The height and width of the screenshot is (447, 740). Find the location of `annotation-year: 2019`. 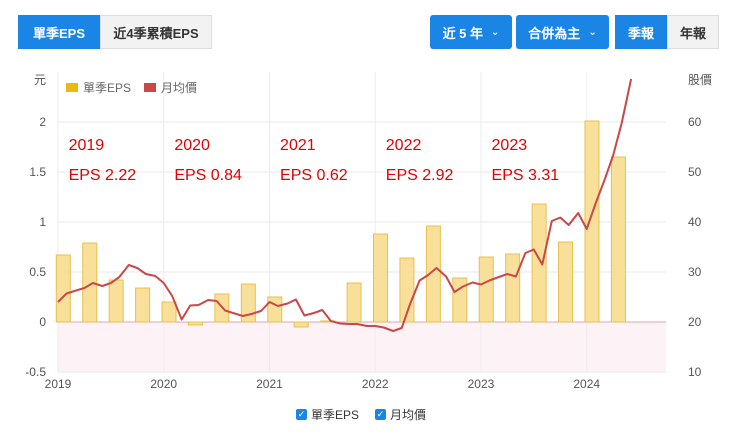

annotation-year: 2019 is located at coordinates (87, 145).